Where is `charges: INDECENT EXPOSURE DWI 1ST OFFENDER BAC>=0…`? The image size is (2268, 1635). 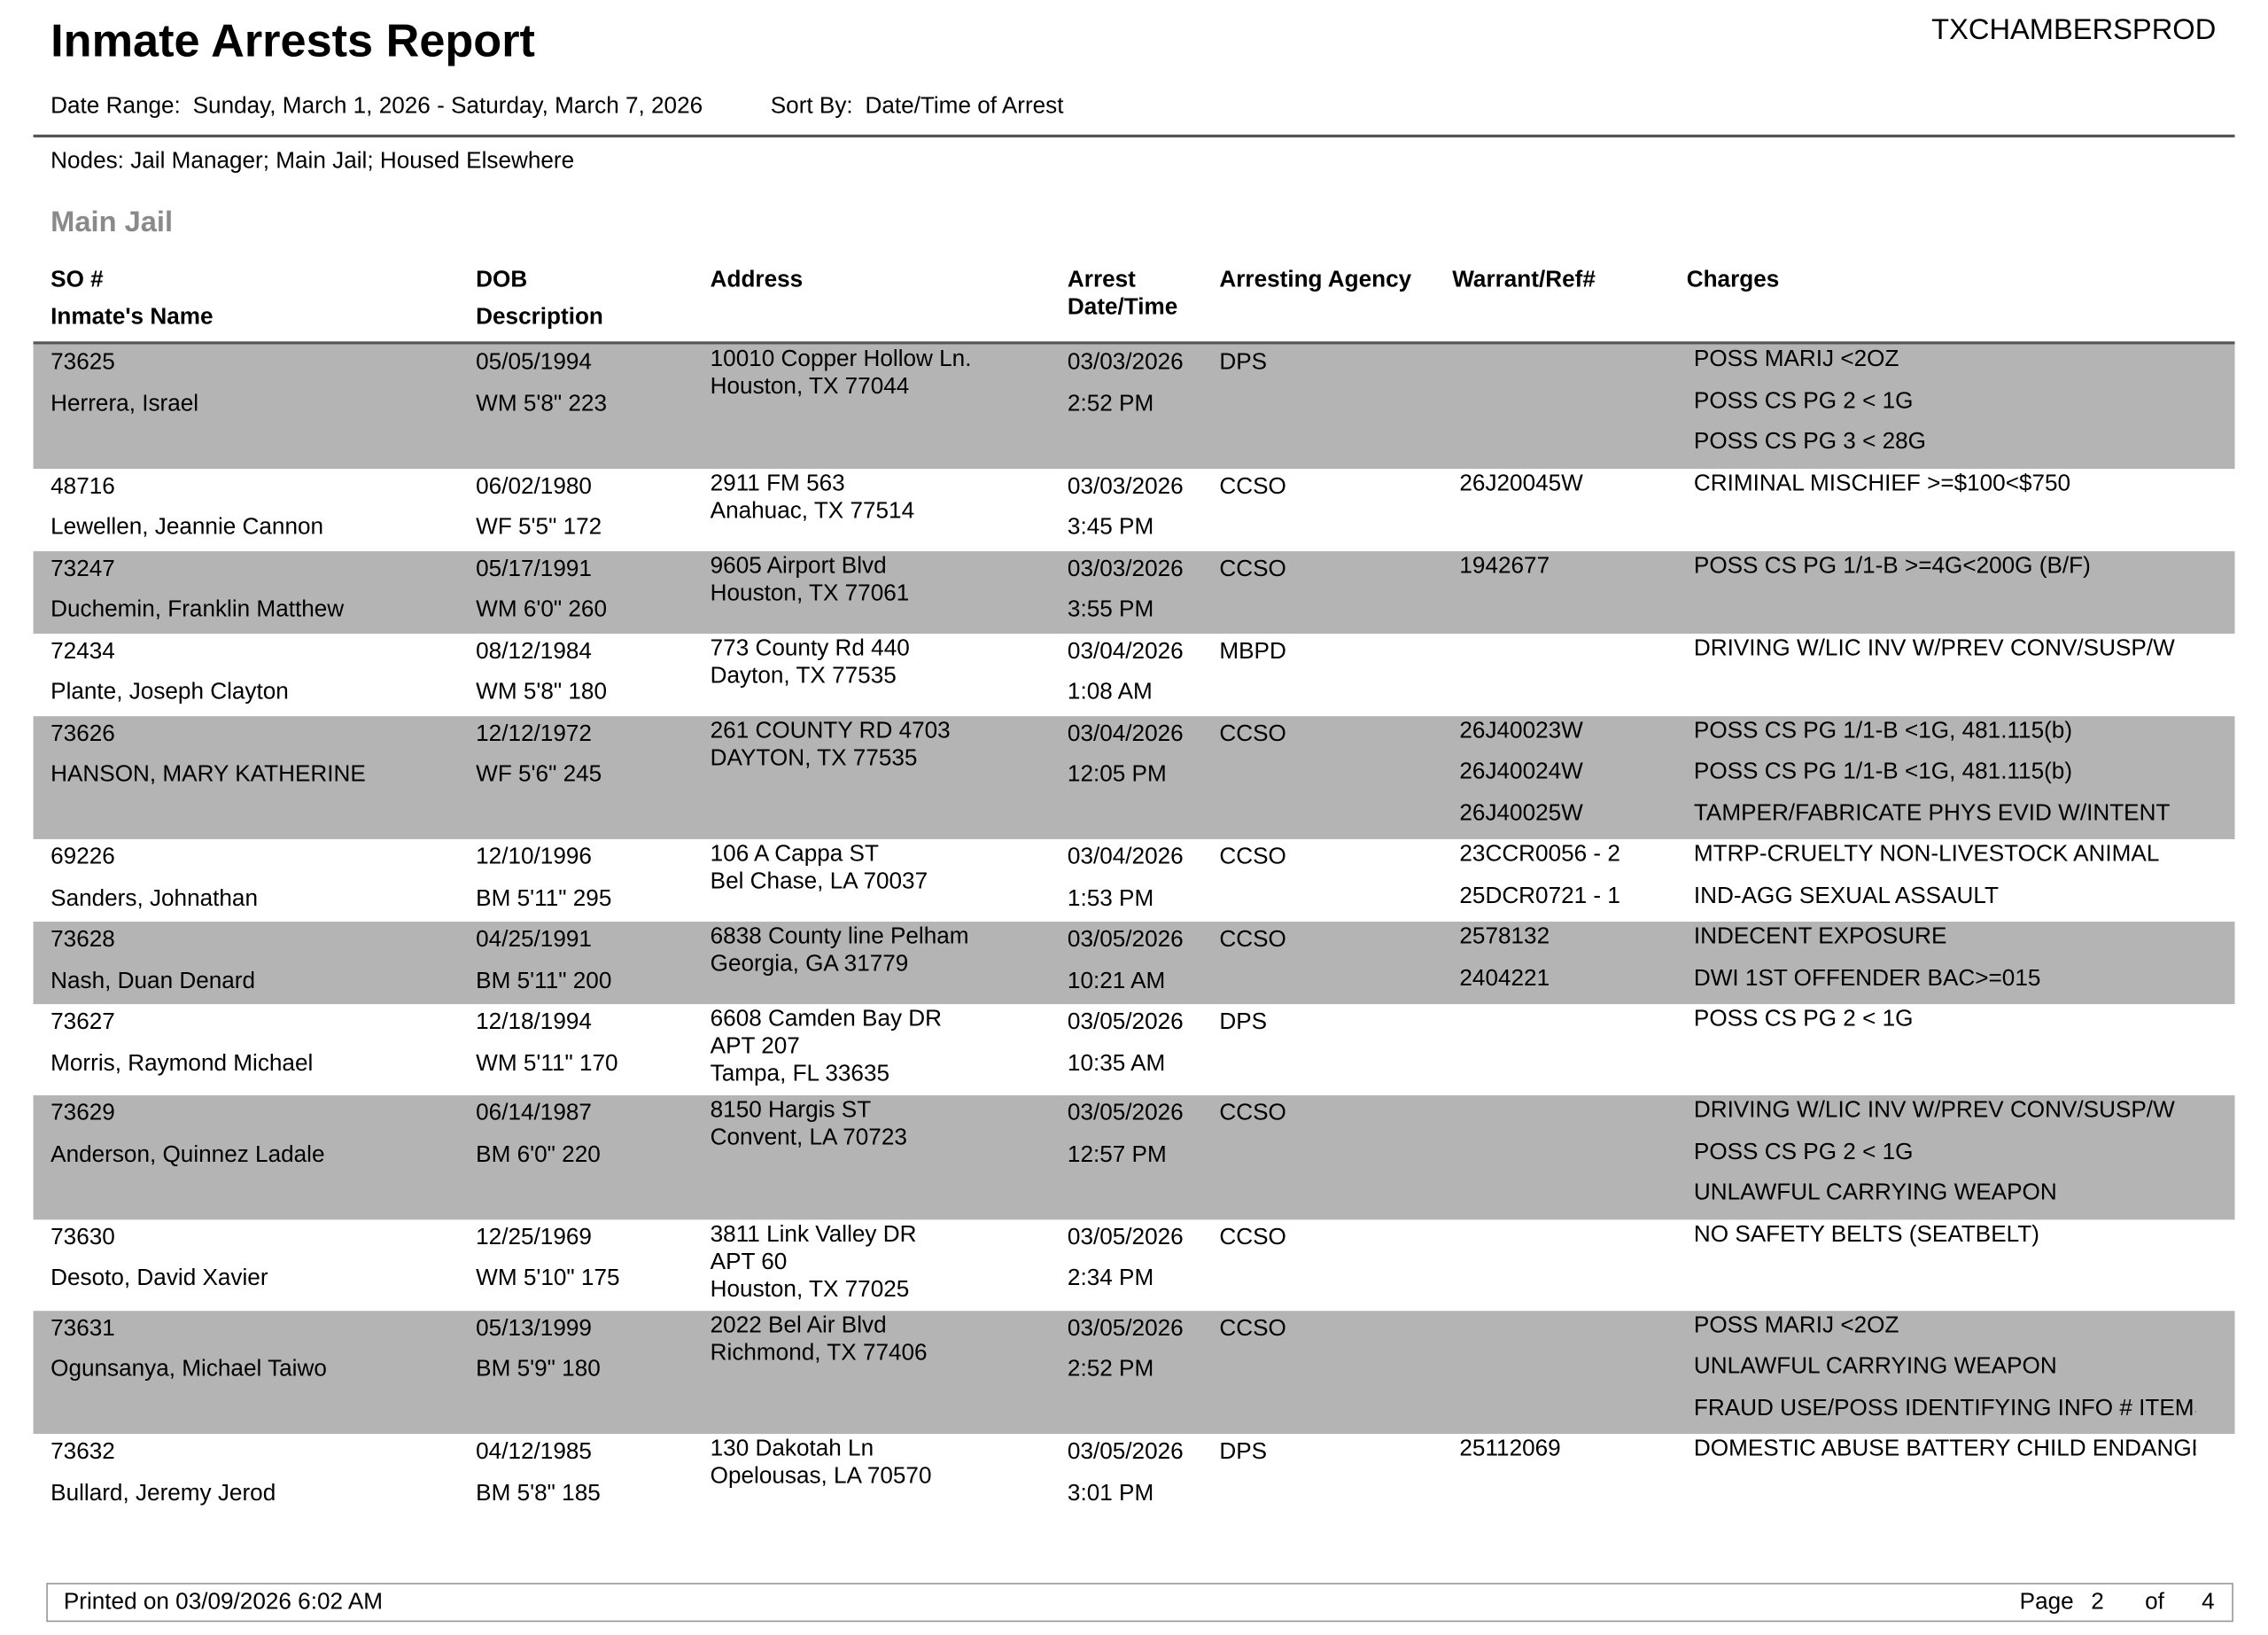
charges: INDECENT EXPOSURE DWI 1ST OFFENDER BAC>=0… is located at coordinates (1945, 958).